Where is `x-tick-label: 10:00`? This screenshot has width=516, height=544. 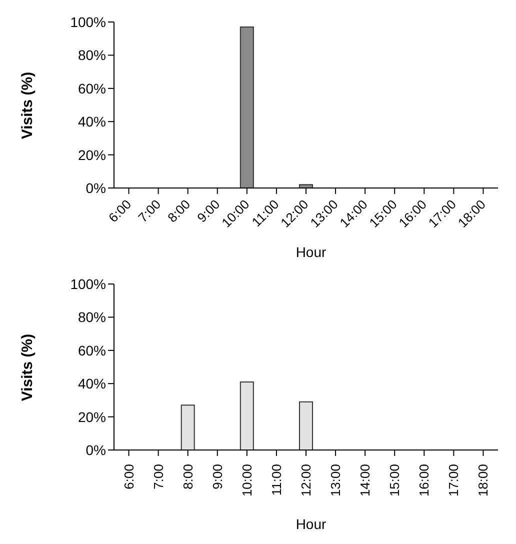 x-tick-label: 10:00 is located at coordinates (246, 480).